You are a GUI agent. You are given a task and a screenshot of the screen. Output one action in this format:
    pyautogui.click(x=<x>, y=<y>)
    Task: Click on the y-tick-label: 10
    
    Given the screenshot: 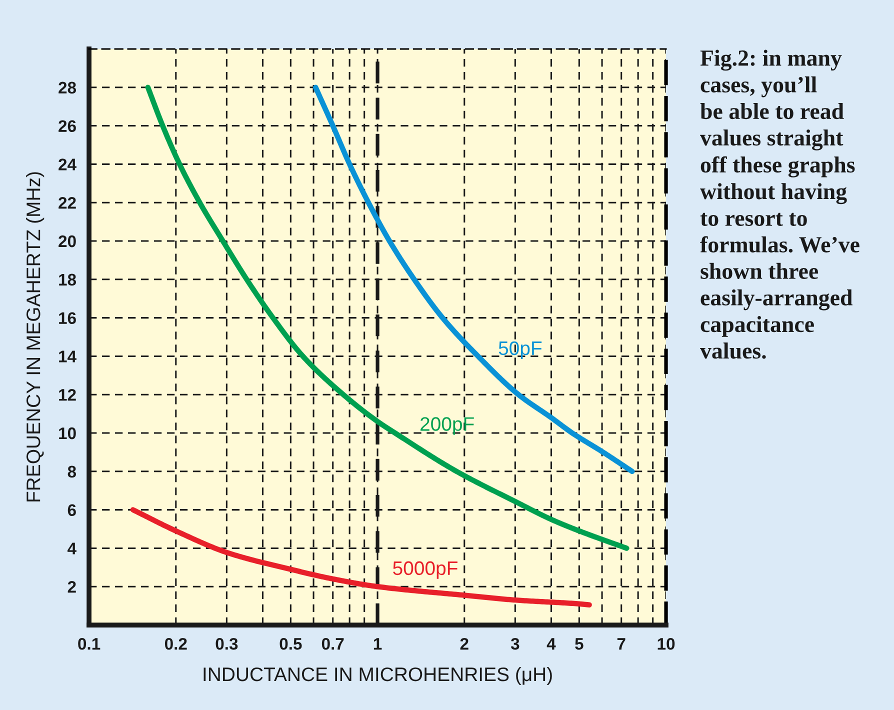 What is the action you would take?
    pyautogui.click(x=67, y=433)
    